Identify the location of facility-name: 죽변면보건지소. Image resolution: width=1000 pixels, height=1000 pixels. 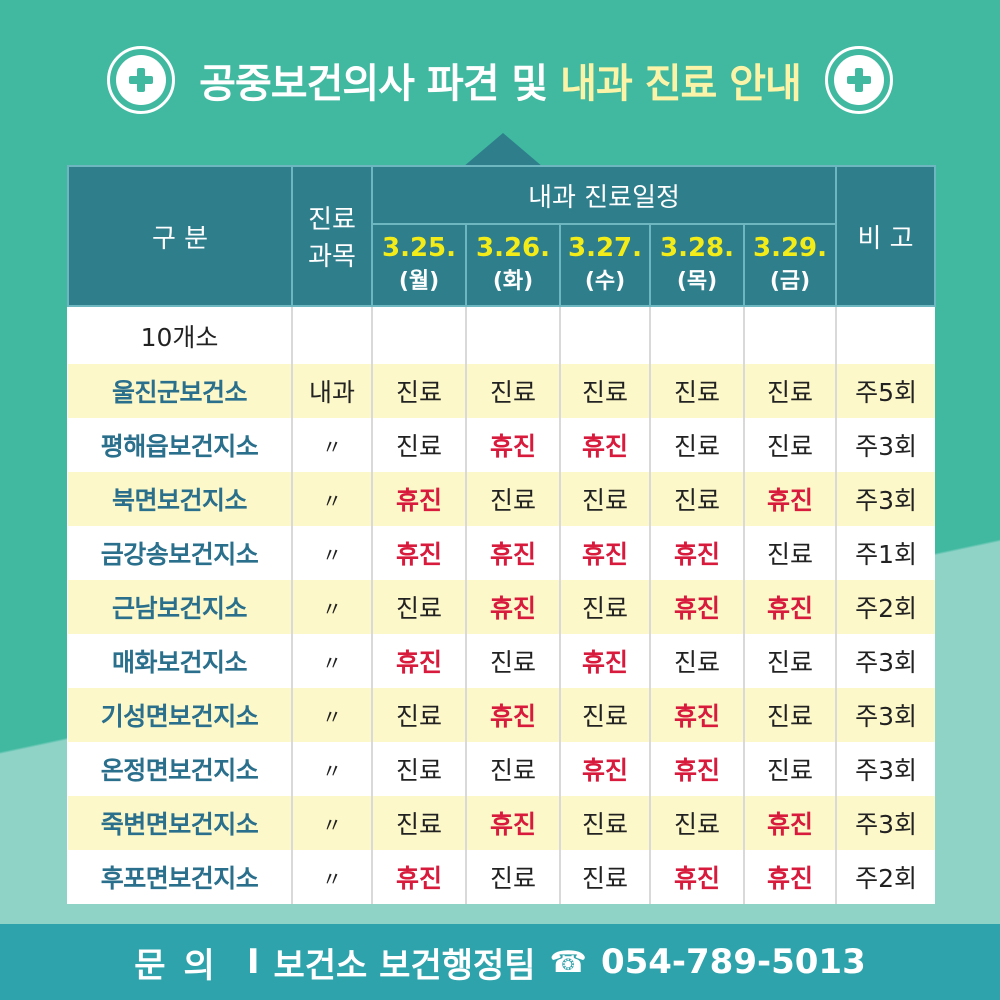
(180, 823).